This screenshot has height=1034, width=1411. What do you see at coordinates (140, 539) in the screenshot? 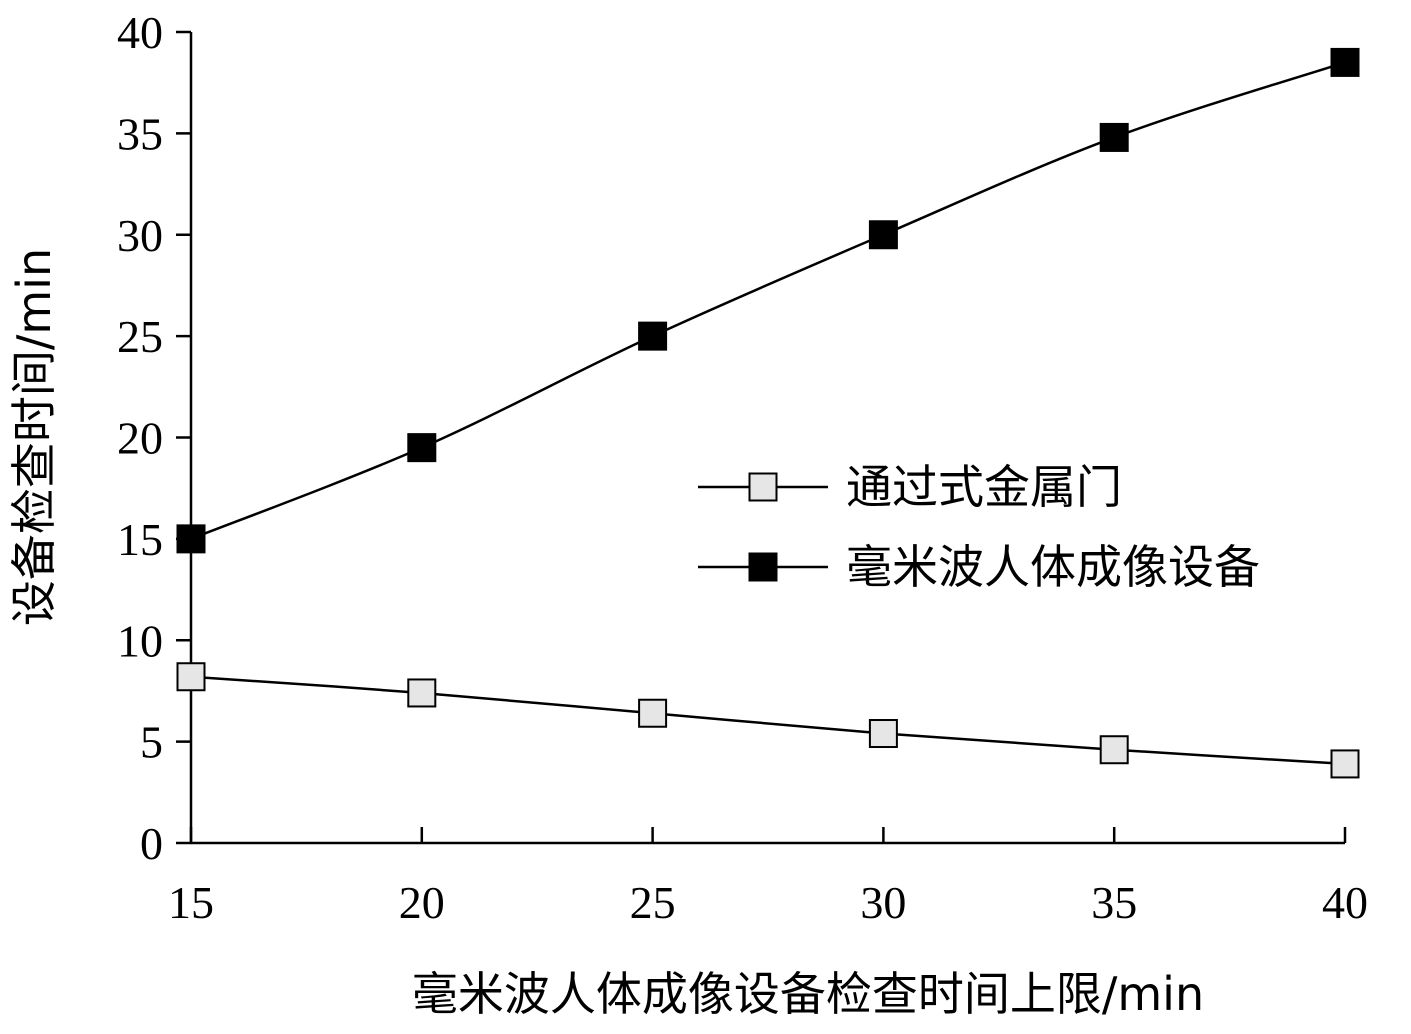
I see `y-tick-label: 15` at bounding box center [140, 539].